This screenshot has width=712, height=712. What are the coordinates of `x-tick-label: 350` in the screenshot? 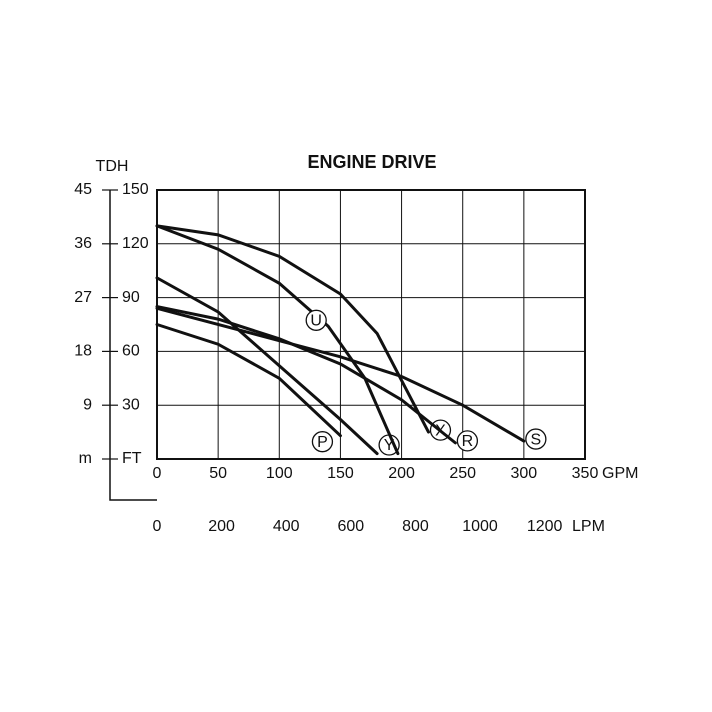 It's located at (585, 473).